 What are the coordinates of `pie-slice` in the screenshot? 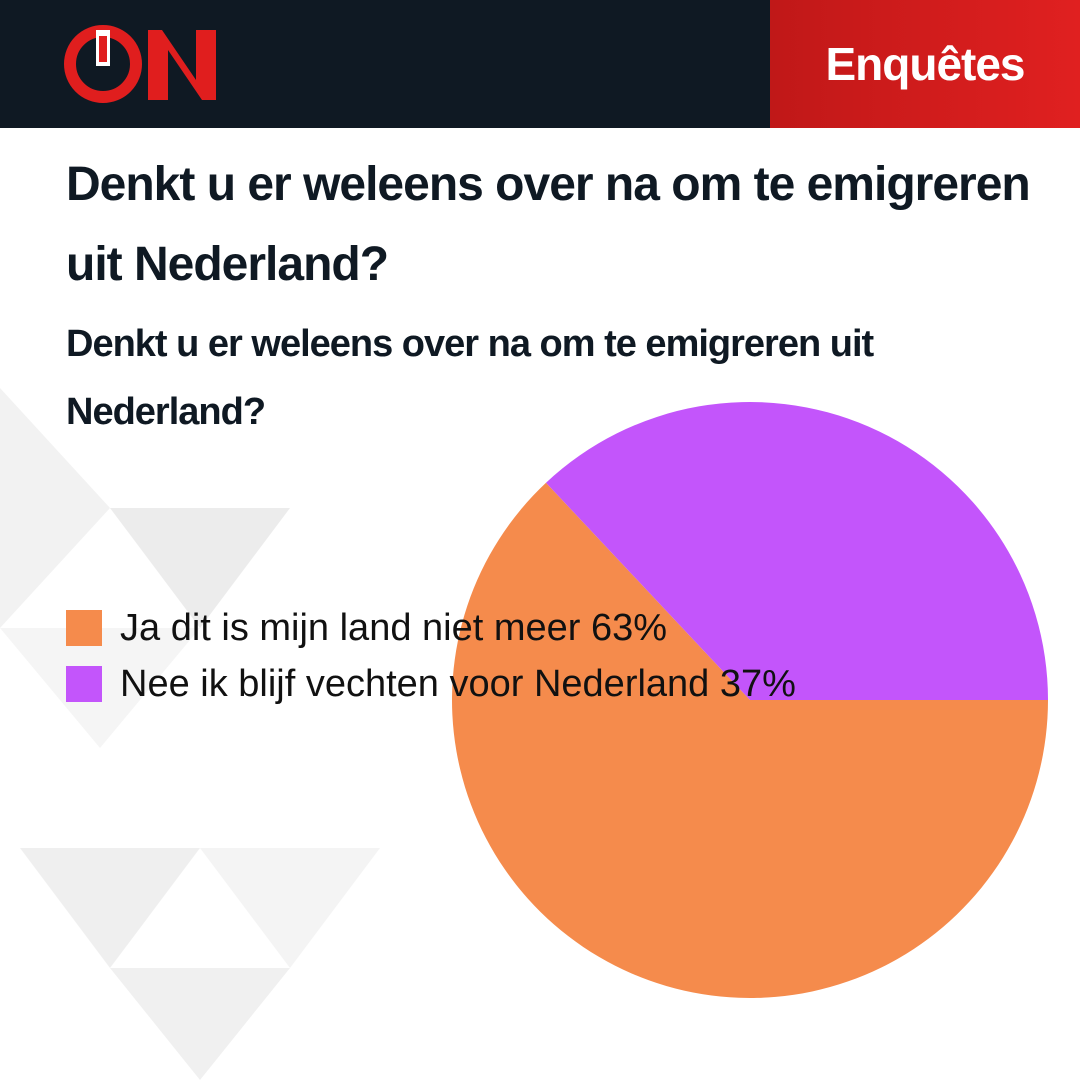 It's located at (797, 551).